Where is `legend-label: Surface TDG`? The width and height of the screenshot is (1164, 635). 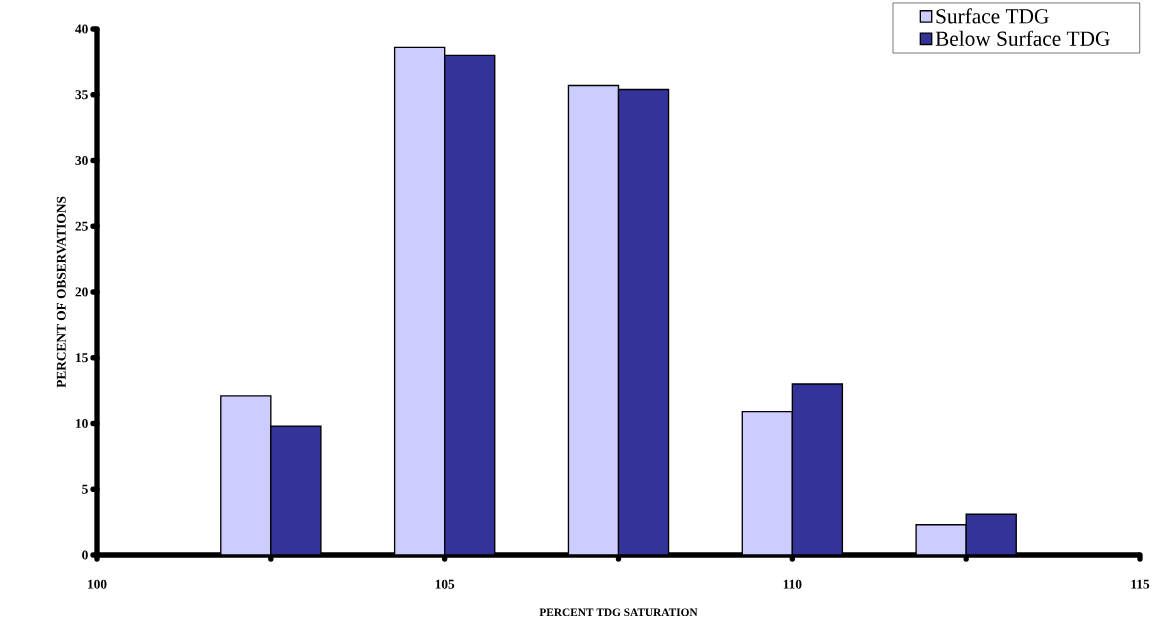 legend-label: Surface TDG is located at coordinates (992, 16).